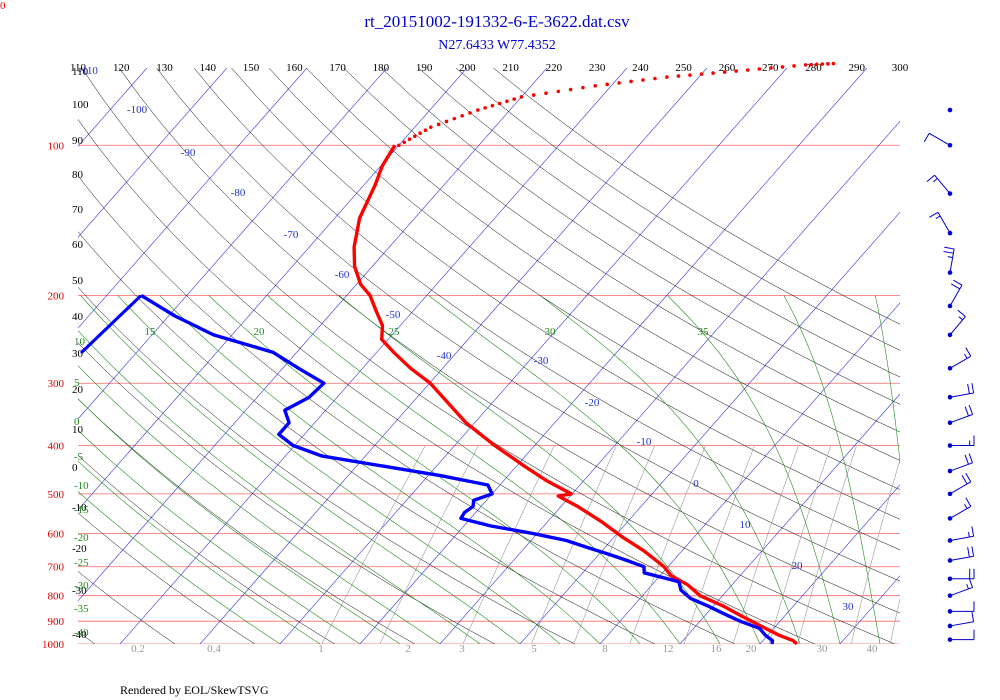 This screenshot has height=700, width=1000. I want to click on mixing-ratio-label: 12, so click(668, 649).